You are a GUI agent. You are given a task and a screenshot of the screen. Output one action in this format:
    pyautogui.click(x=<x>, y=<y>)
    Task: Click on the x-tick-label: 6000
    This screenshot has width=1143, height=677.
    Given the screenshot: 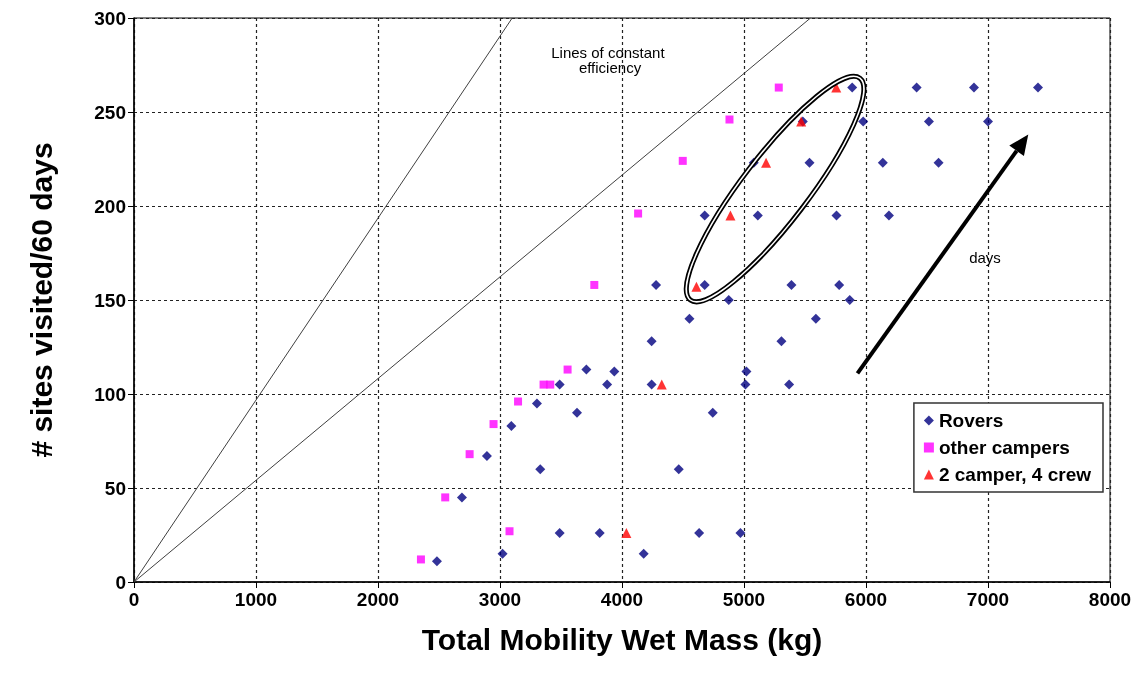 What is the action you would take?
    pyautogui.click(x=866, y=599)
    